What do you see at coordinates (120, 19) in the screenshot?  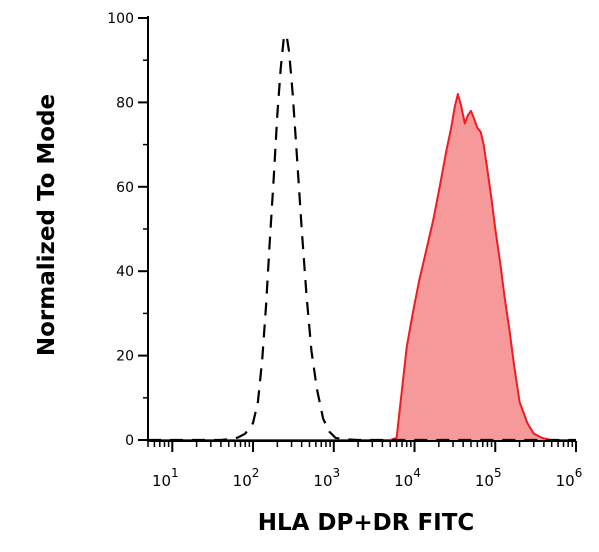 I see `y-tick-label: 100` at bounding box center [120, 19].